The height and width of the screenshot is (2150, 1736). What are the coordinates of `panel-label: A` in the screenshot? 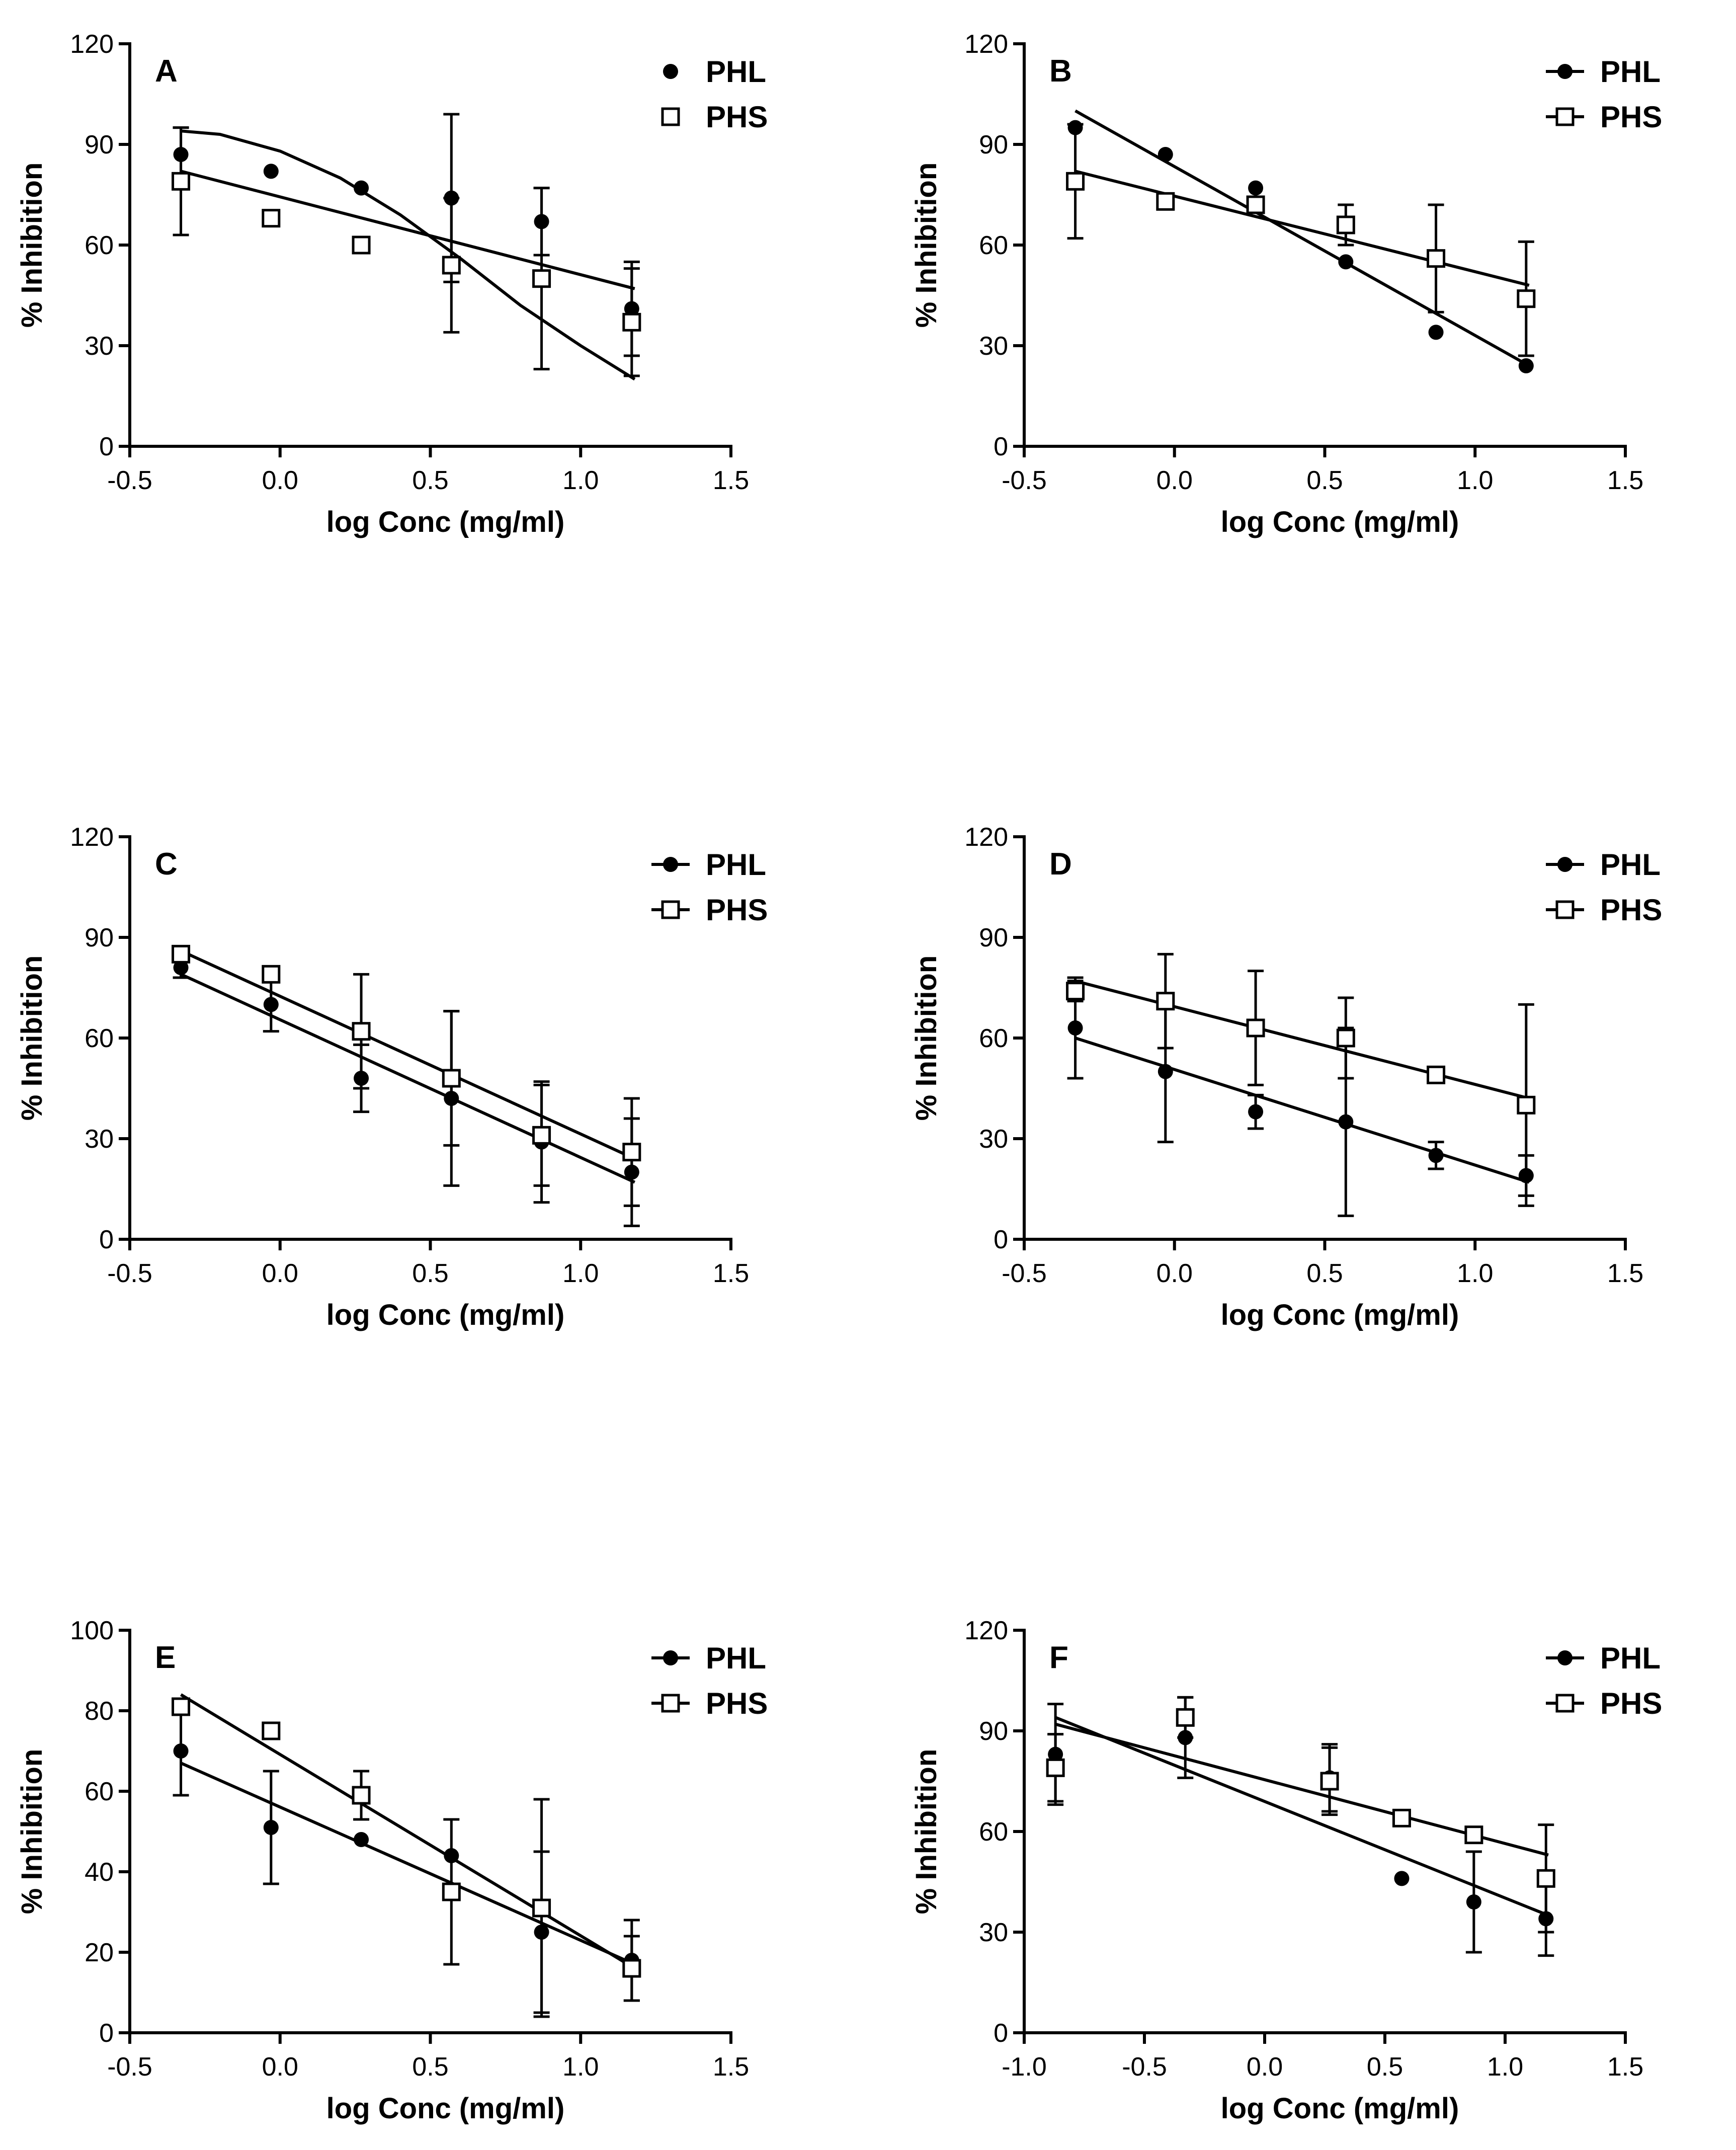 It's located at (166, 71).